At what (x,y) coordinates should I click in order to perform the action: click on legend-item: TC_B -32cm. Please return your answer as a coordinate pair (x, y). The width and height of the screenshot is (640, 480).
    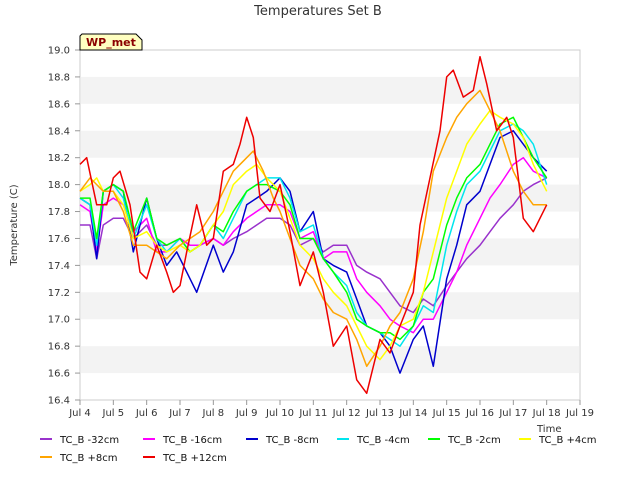
    Looking at the image, I should click on (79, 440).